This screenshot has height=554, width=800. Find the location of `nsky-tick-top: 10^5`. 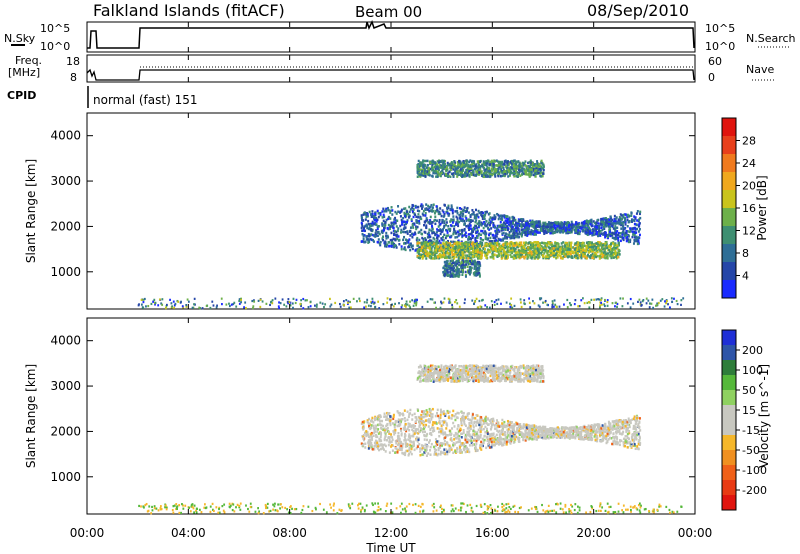

nsky-tick-top: 10^5 is located at coordinates (55, 28).